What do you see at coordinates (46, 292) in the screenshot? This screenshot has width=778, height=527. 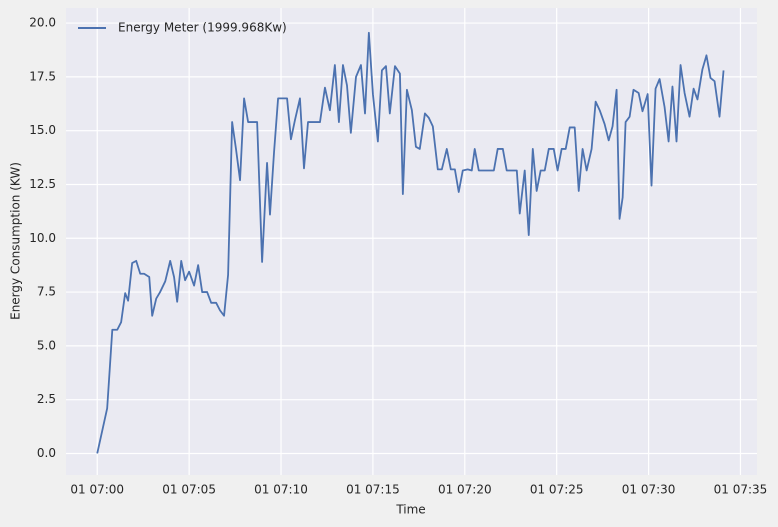 I see `y-tick-label: 7.5` at bounding box center [46, 292].